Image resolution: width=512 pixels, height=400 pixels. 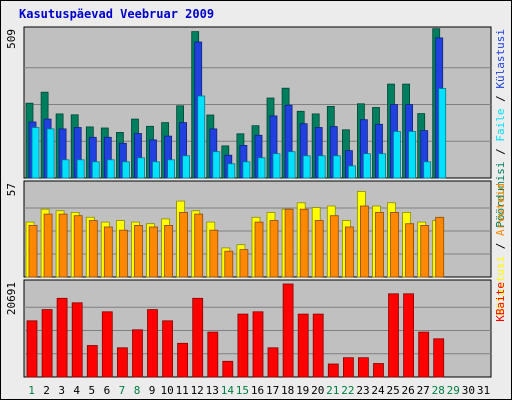 What do you see at coordinates (122, 390) in the screenshot?
I see `x-tick-label: 7` at bounding box center [122, 390].